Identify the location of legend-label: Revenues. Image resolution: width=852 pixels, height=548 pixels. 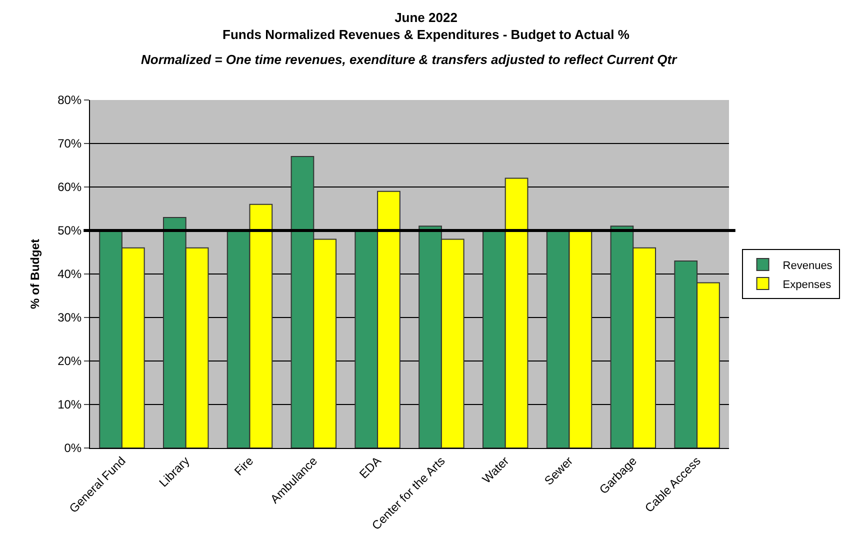
(807, 266).